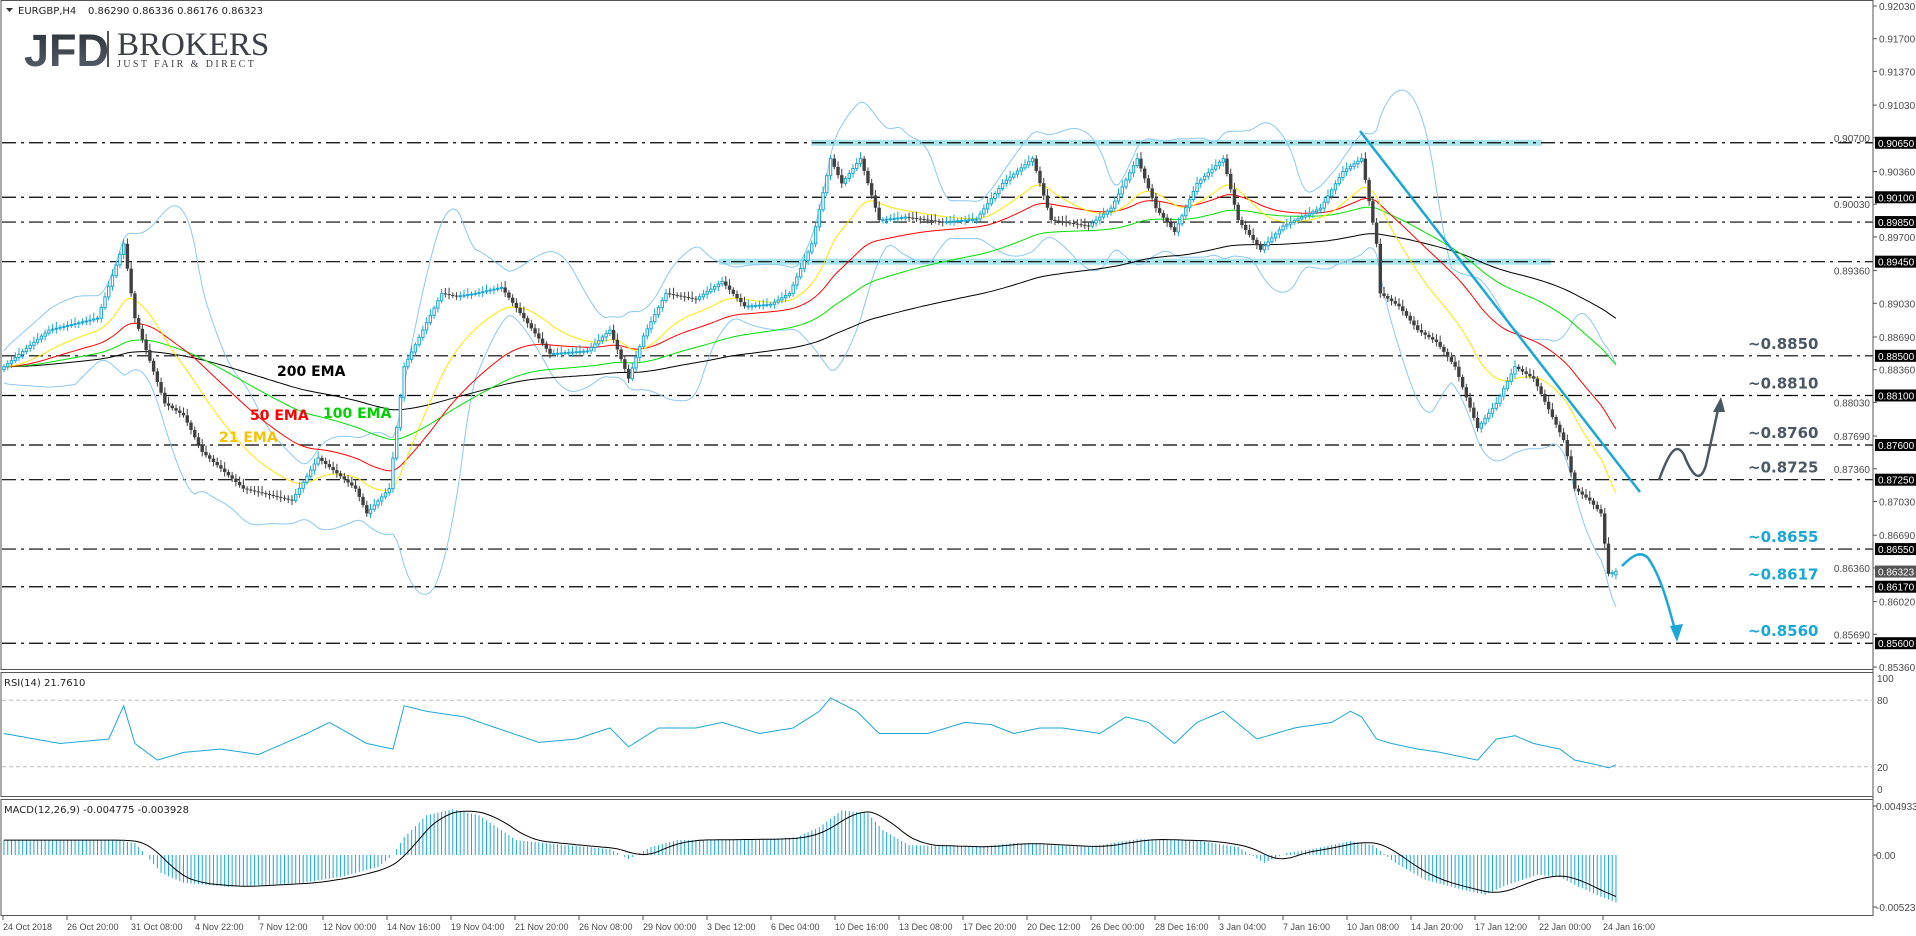  What do you see at coordinates (108, 49) in the screenshot?
I see `logo-divider` at bounding box center [108, 49].